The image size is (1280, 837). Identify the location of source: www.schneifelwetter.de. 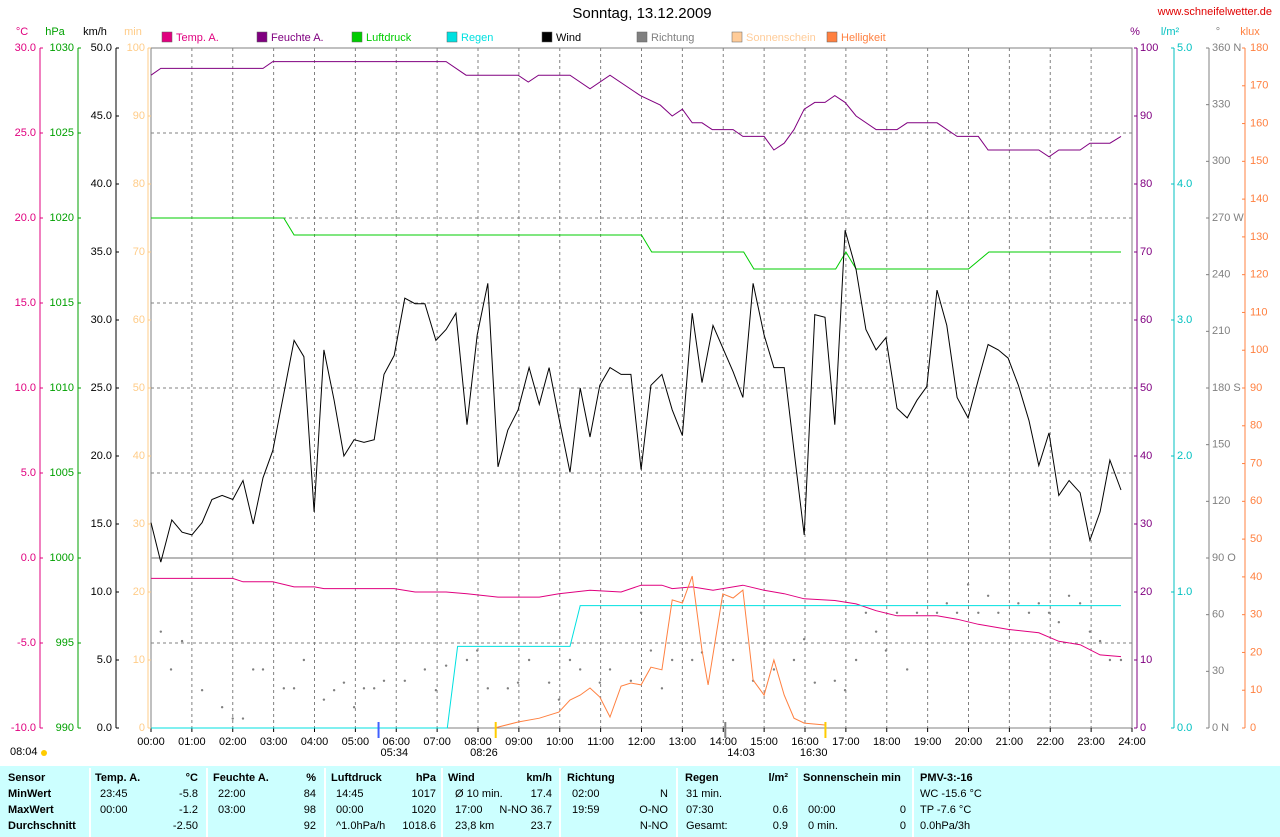
(1214, 12).